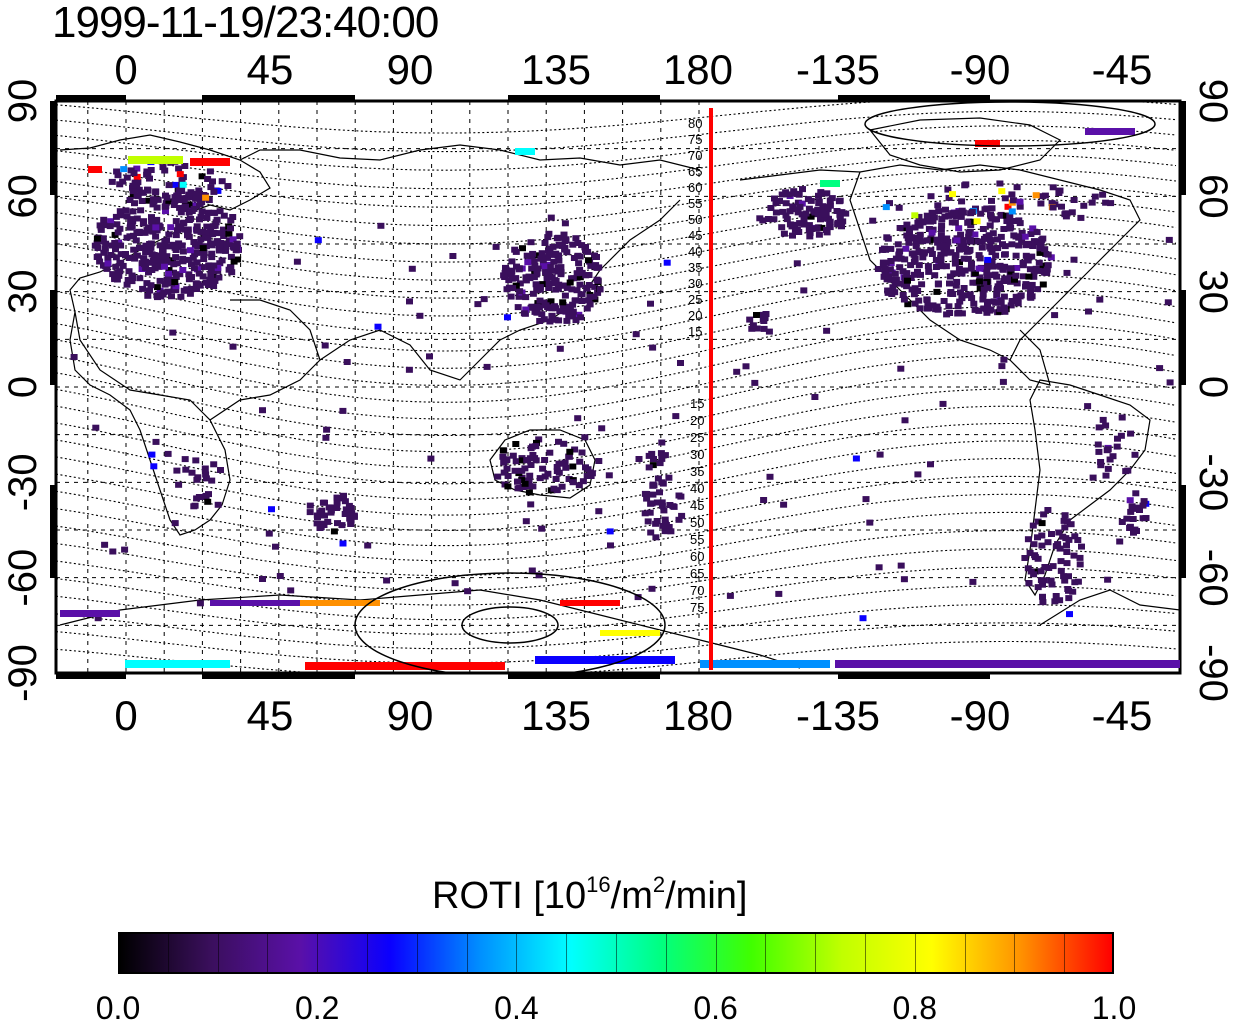 This screenshot has width=1240, height=1027. I want to click on colorbar-tick-label: 0.4, so click(516, 1008).